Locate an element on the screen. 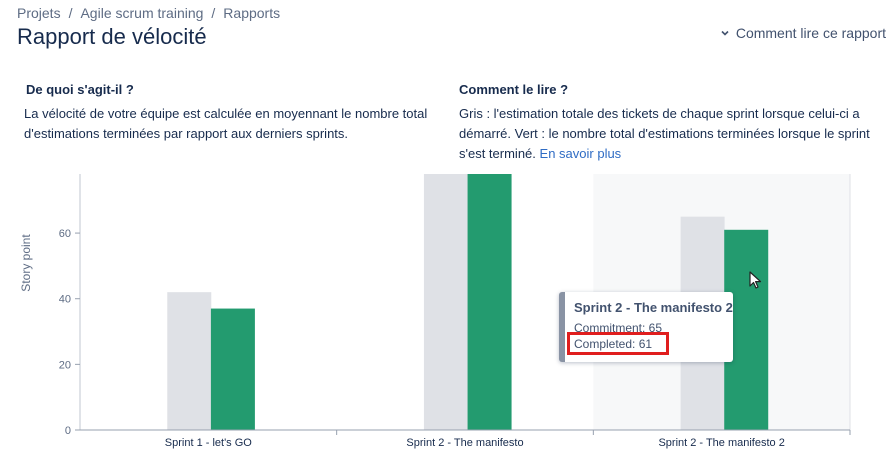  x-tick-label: Sprint 2 - The manifesto is located at coordinates (464, 443).